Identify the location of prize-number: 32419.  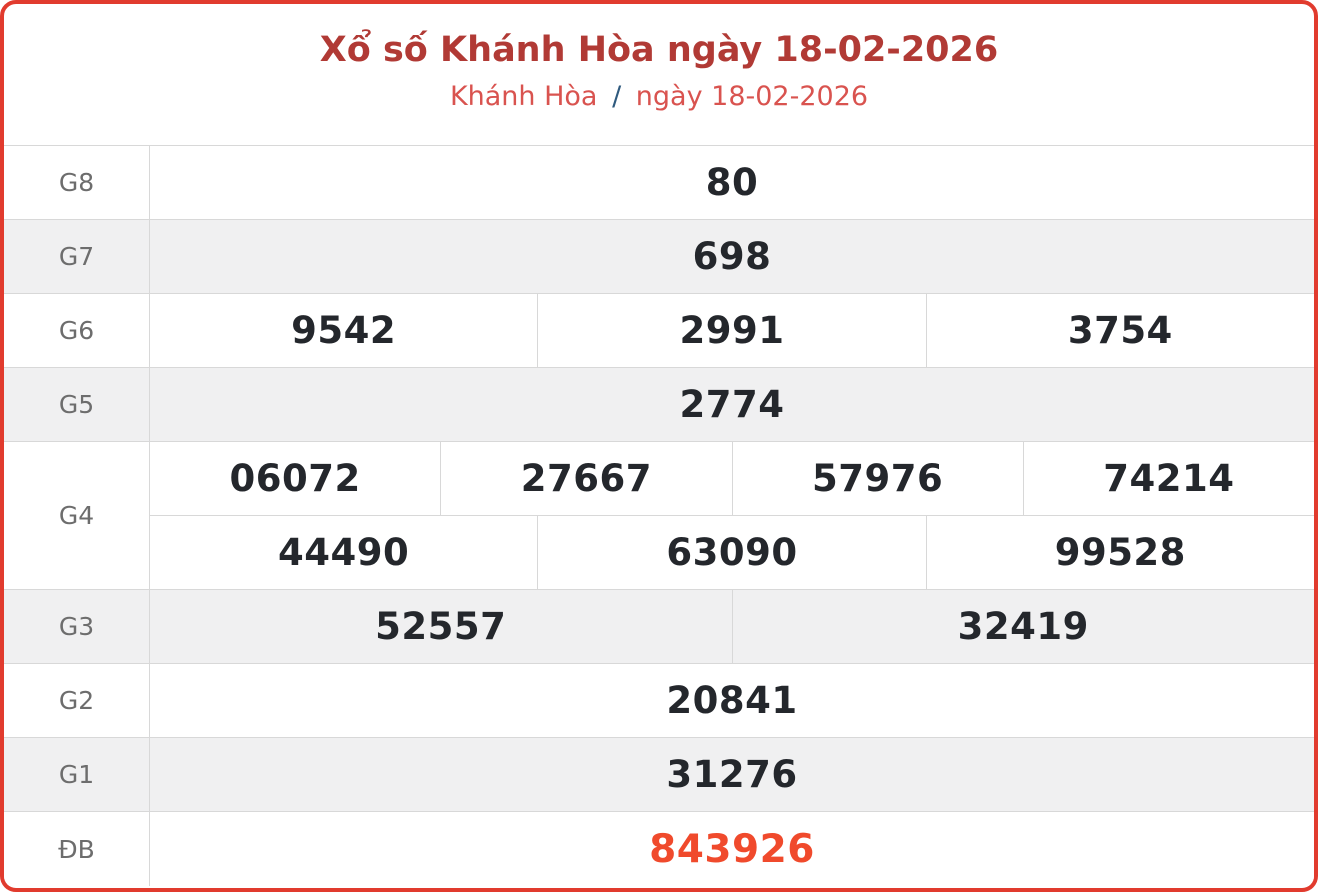
(1023, 626).